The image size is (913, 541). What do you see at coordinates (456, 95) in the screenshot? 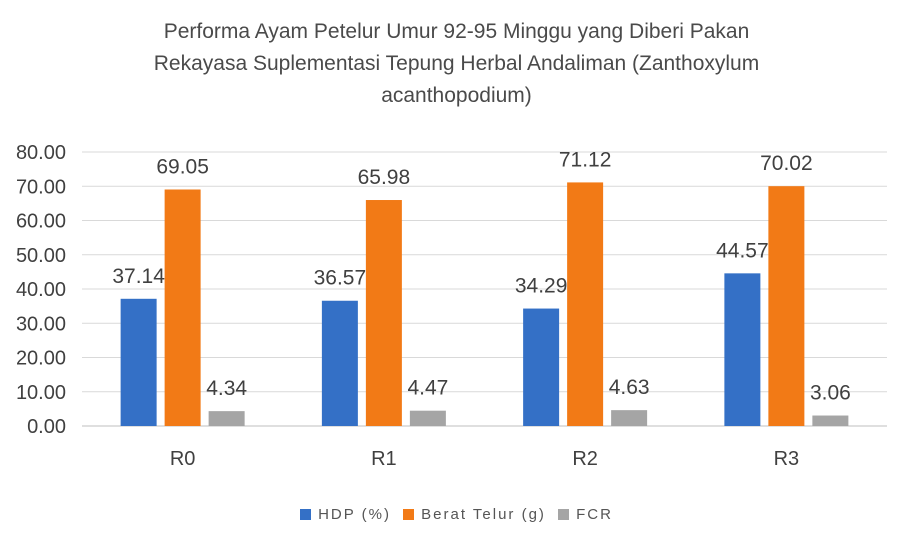
I see `chart-title-line-3: acanthopodium)` at bounding box center [456, 95].